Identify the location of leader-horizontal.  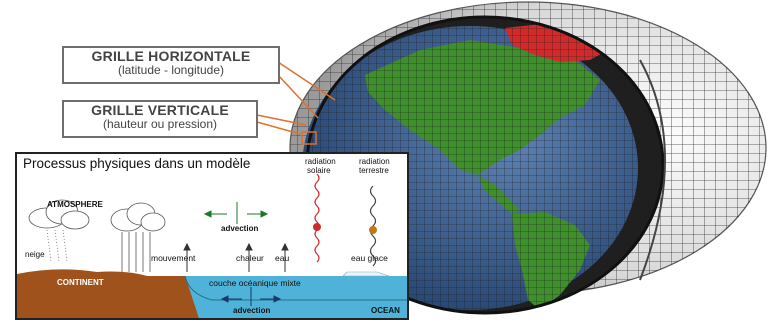
(306, 81).